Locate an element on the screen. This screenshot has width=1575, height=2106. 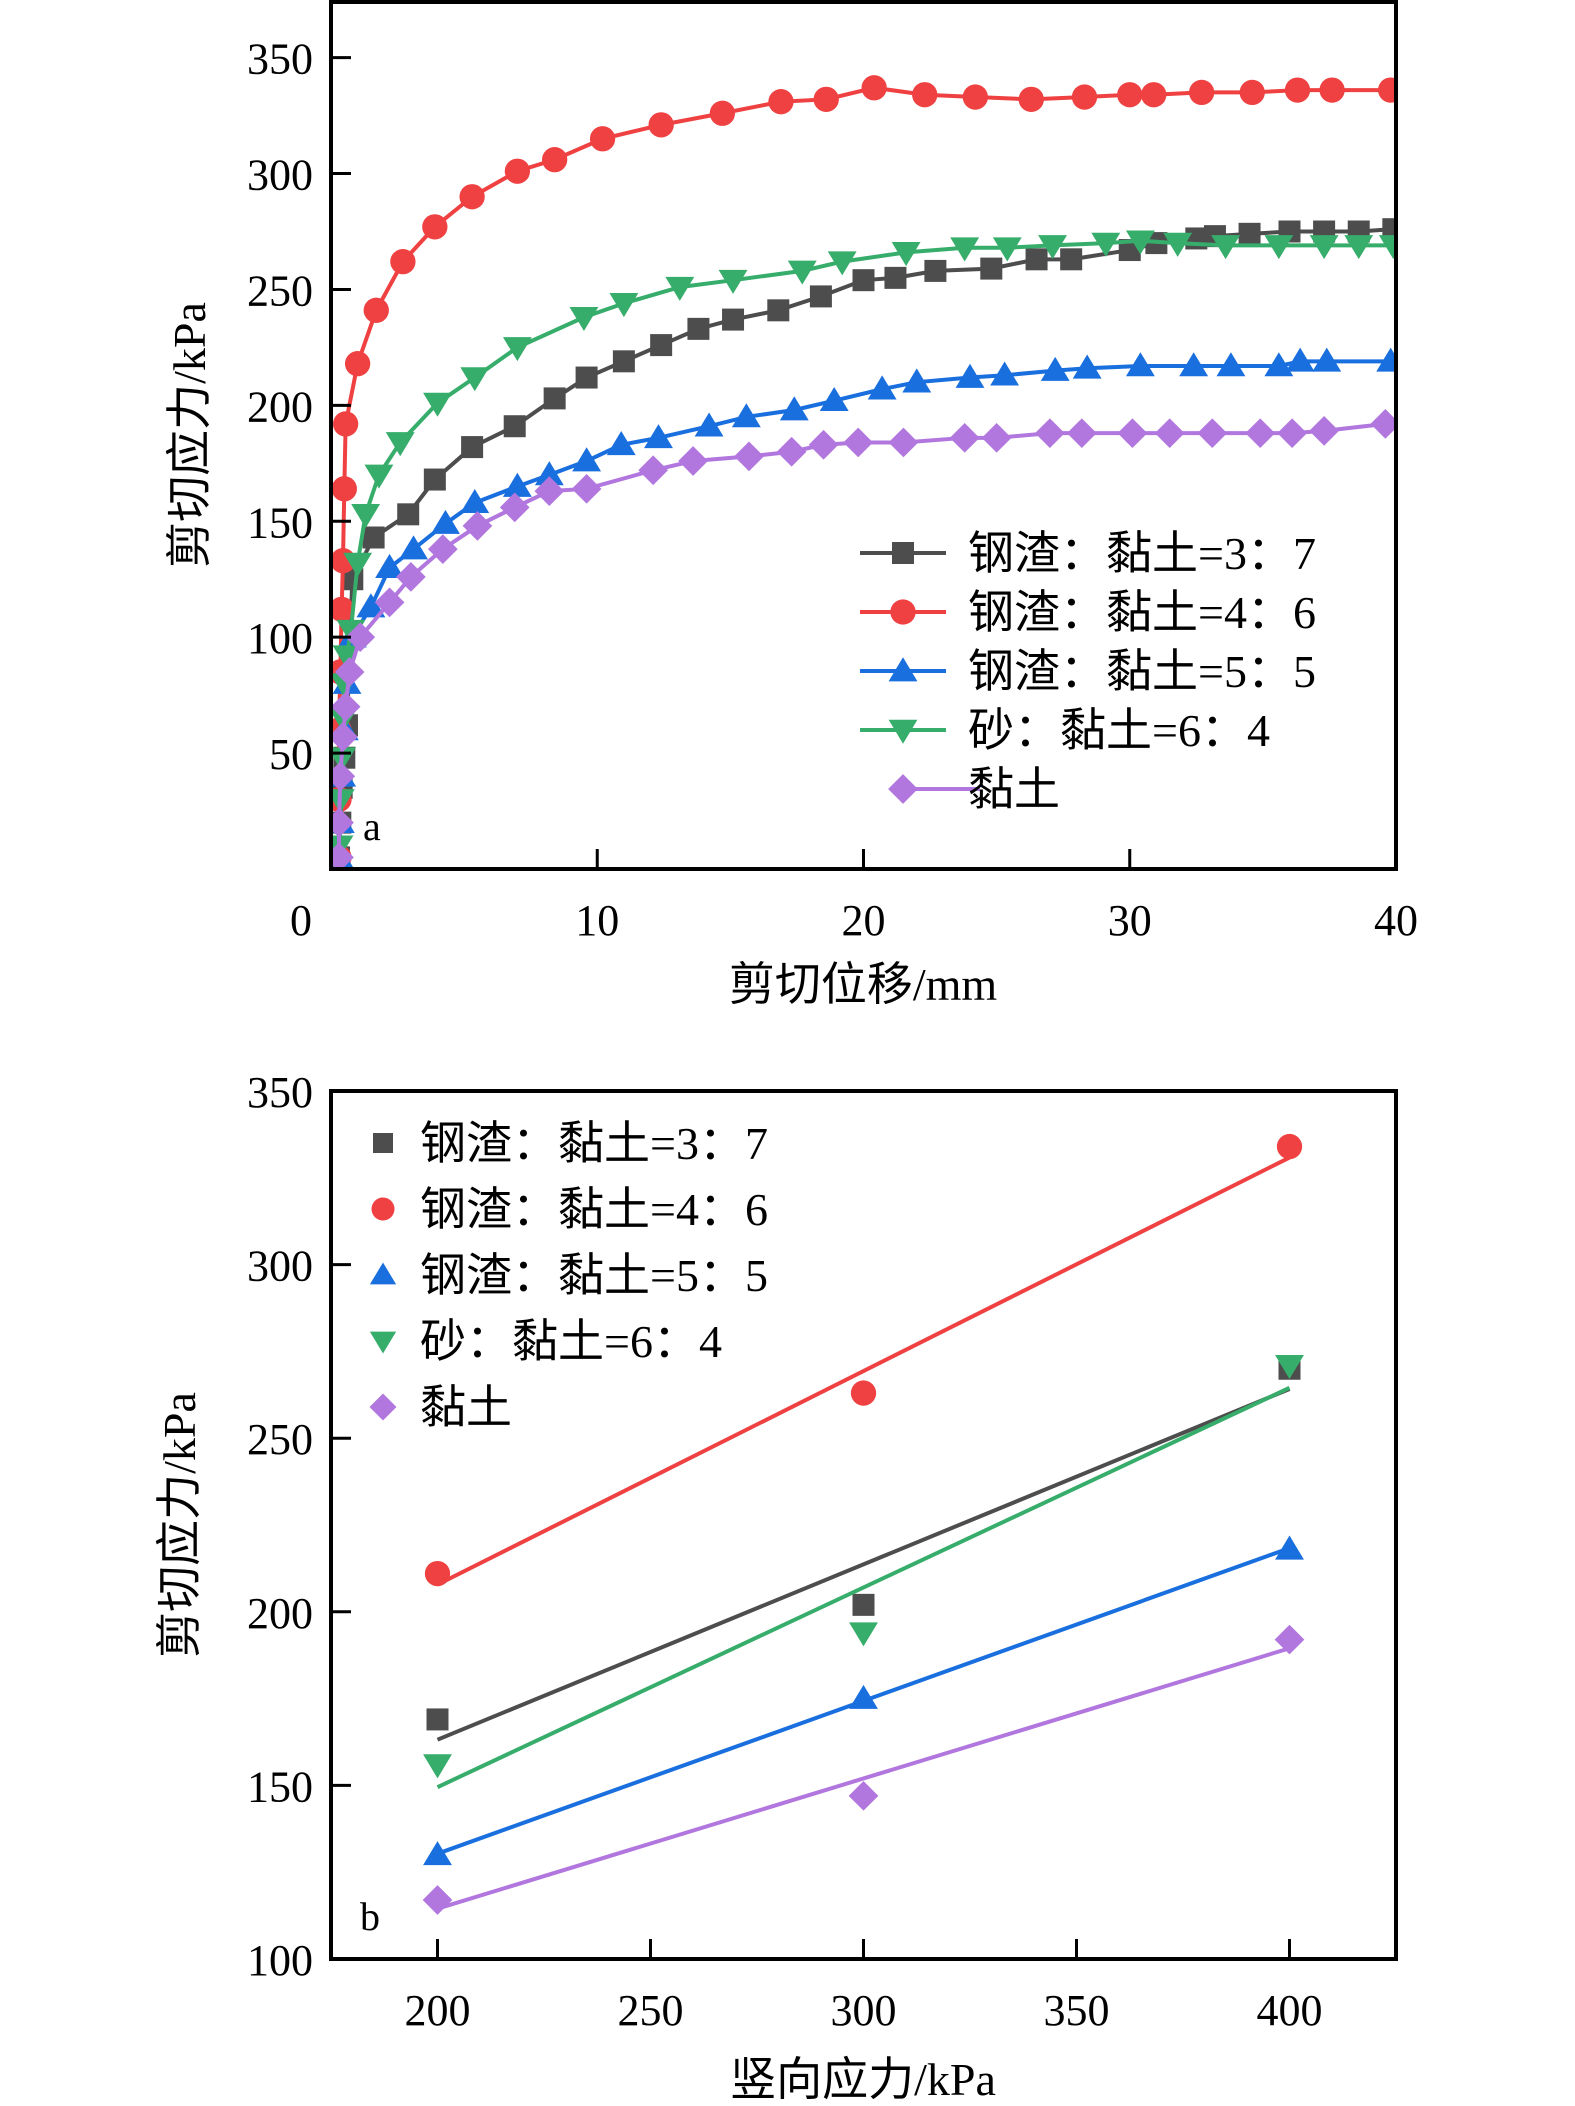
legend-label: 砂：黏土=6：4 is located at coordinates (571, 1341).